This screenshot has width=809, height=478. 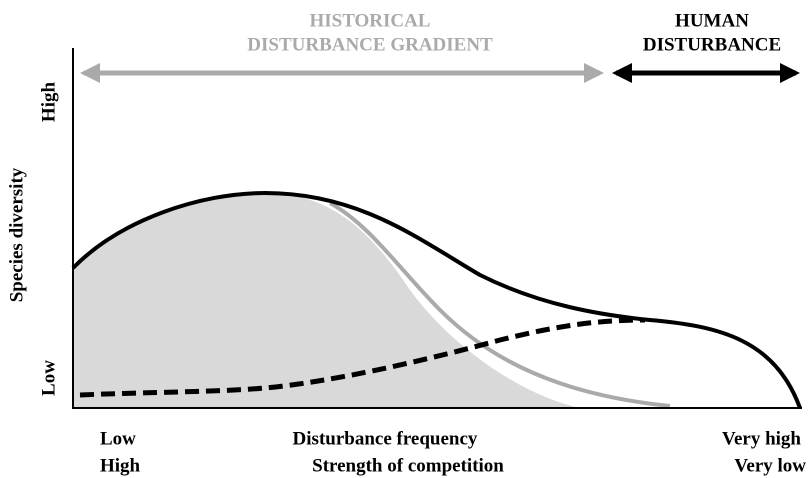 I want to click on x-right: Very high, so click(x=761, y=438).